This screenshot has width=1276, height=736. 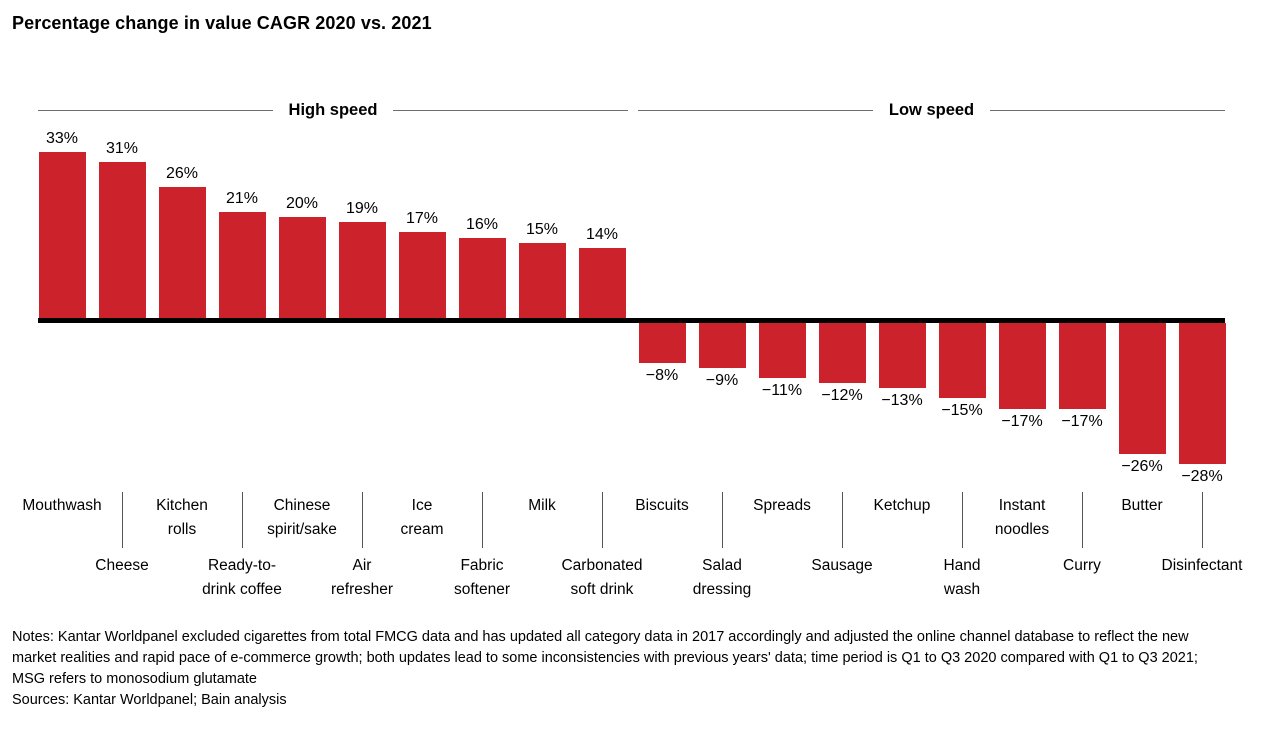 What do you see at coordinates (1202, 476) in the screenshot?
I see `bar-value-label: −28%` at bounding box center [1202, 476].